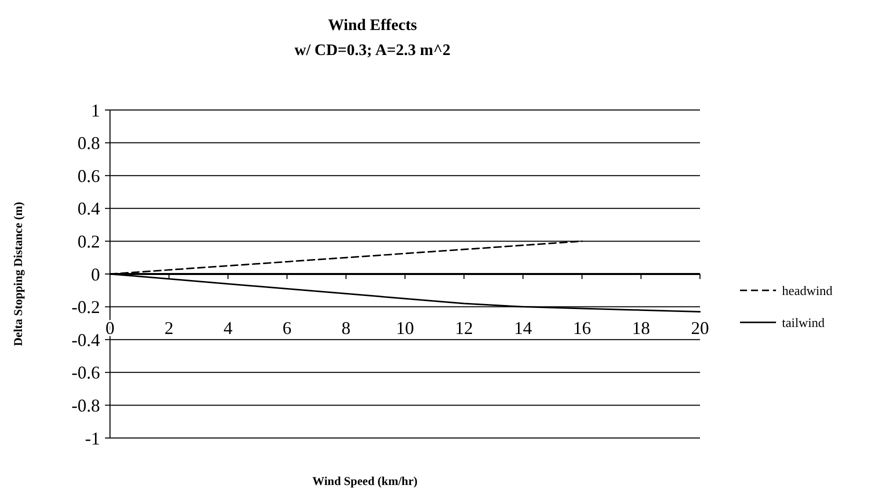 This screenshot has height=497, width=885. I want to click on y-axis-title: Delta Stopping Distance (m), so click(18, 274).